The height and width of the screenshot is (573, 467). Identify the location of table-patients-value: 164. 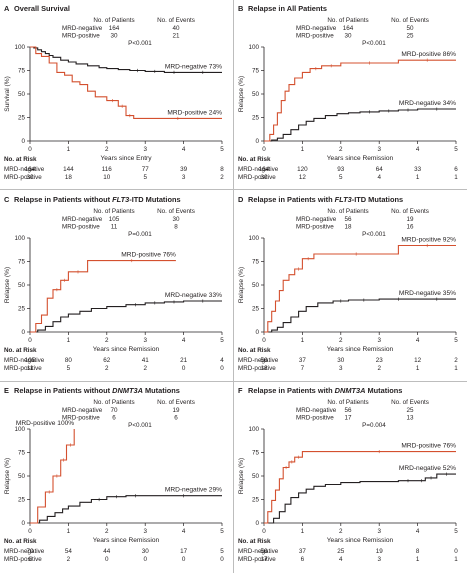
(348, 28).